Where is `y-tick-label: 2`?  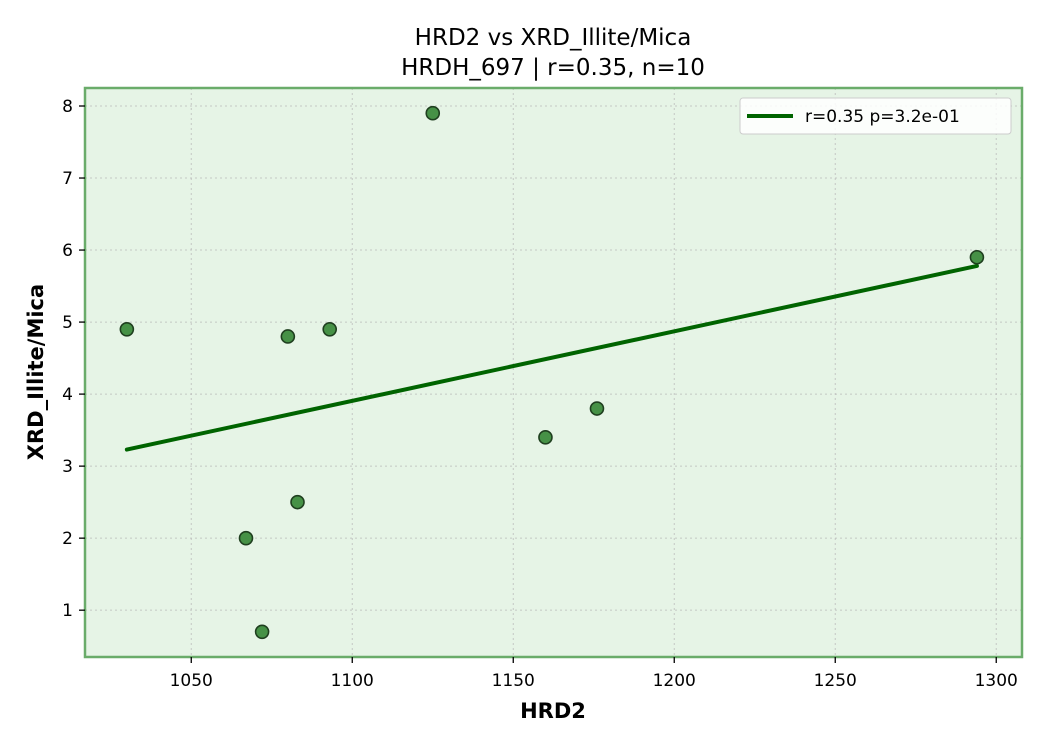 y-tick-label: 2 is located at coordinates (67, 539).